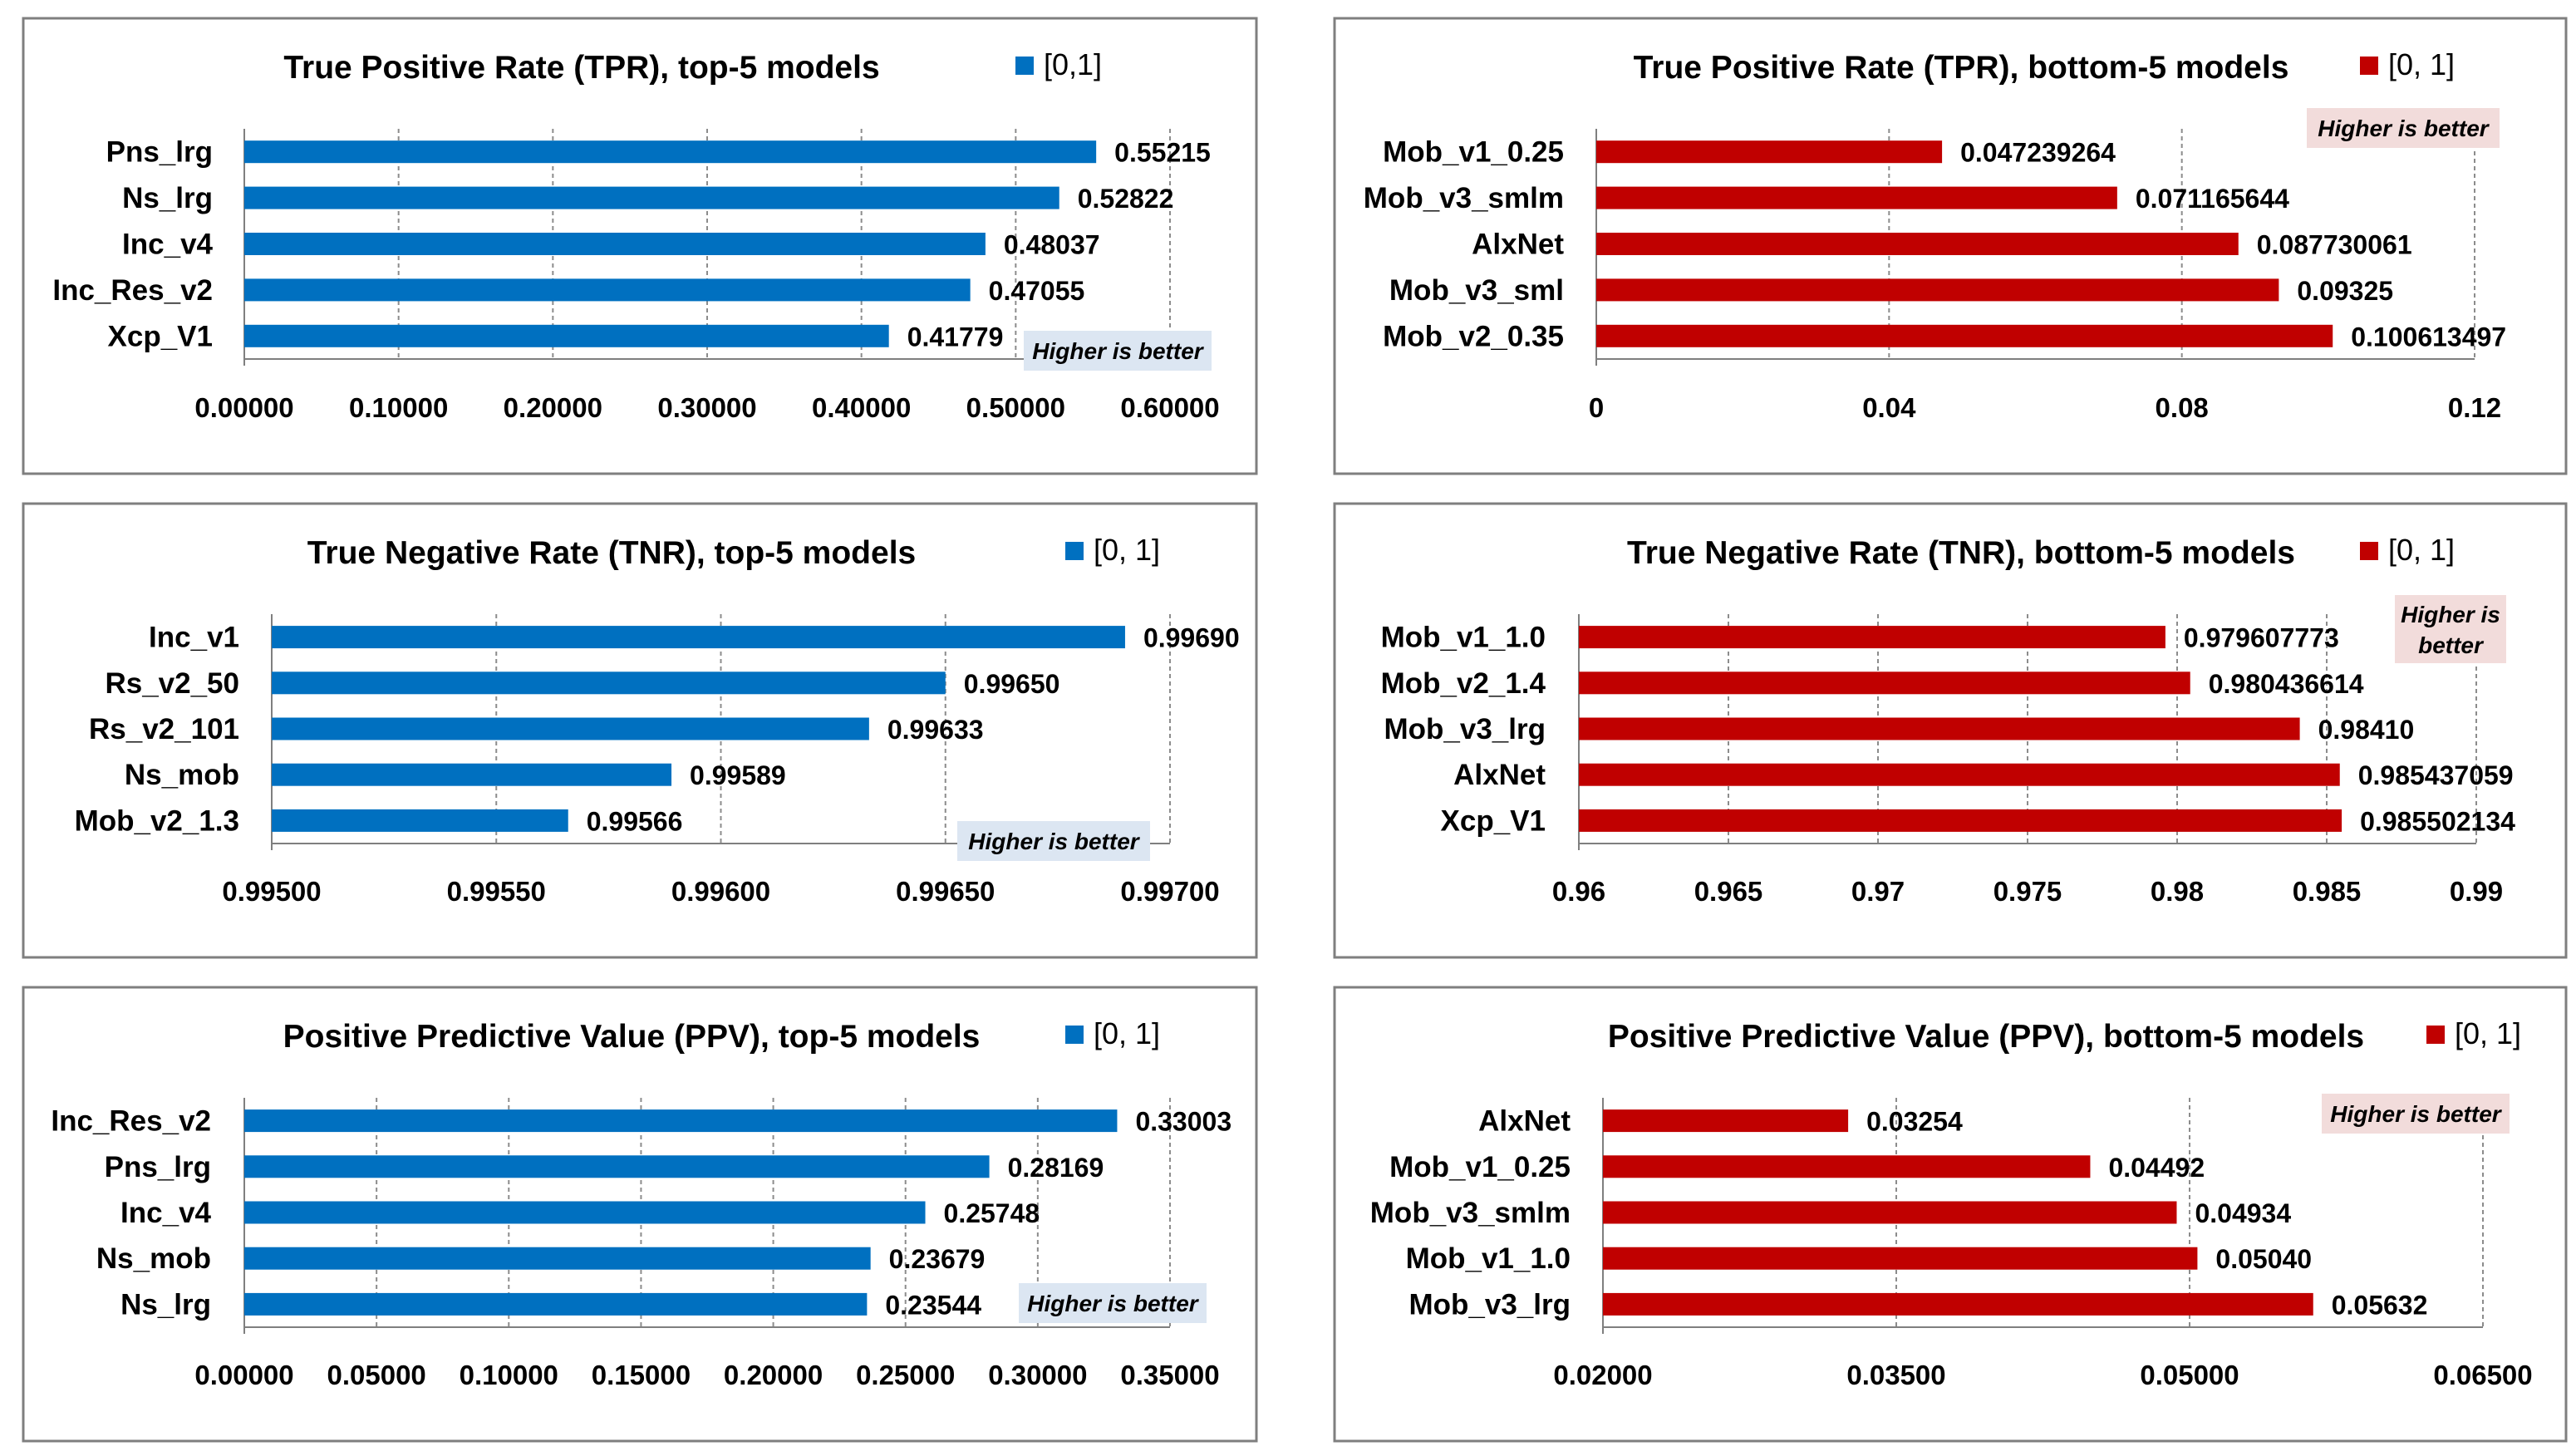 This screenshot has width=2576, height=1456. What do you see at coordinates (2474, 407) in the screenshot?
I see `tick-label: 0.12` at bounding box center [2474, 407].